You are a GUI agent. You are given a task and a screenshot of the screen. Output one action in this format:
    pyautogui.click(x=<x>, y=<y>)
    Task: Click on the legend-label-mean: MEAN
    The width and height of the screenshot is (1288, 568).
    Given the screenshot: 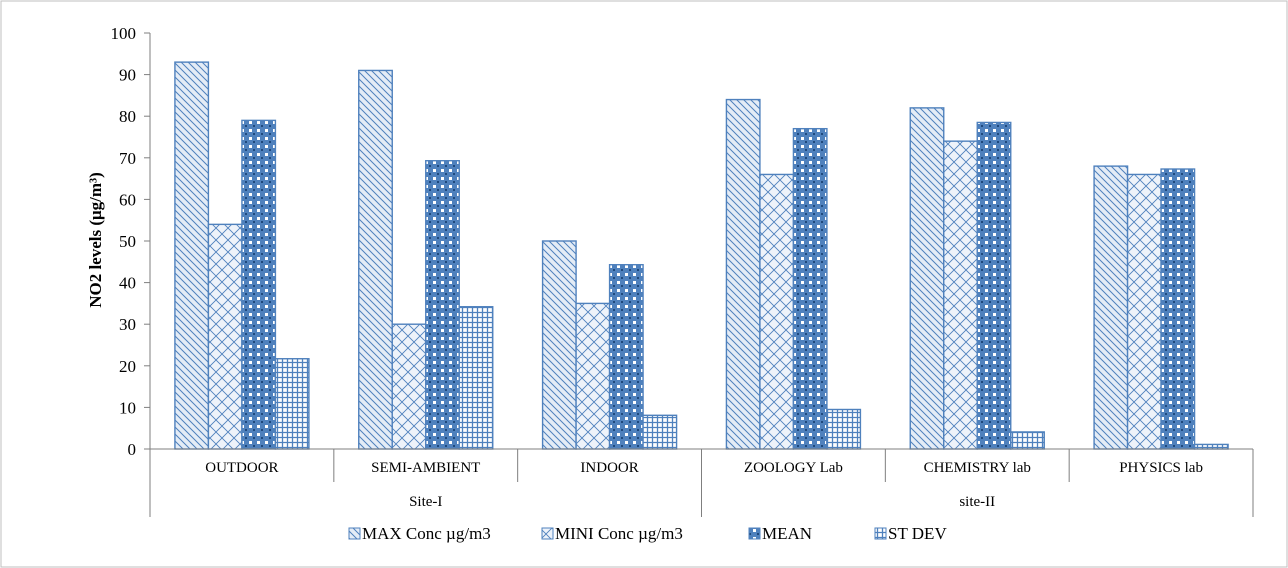 What is the action you would take?
    pyautogui.click(x=787, y=533)
    